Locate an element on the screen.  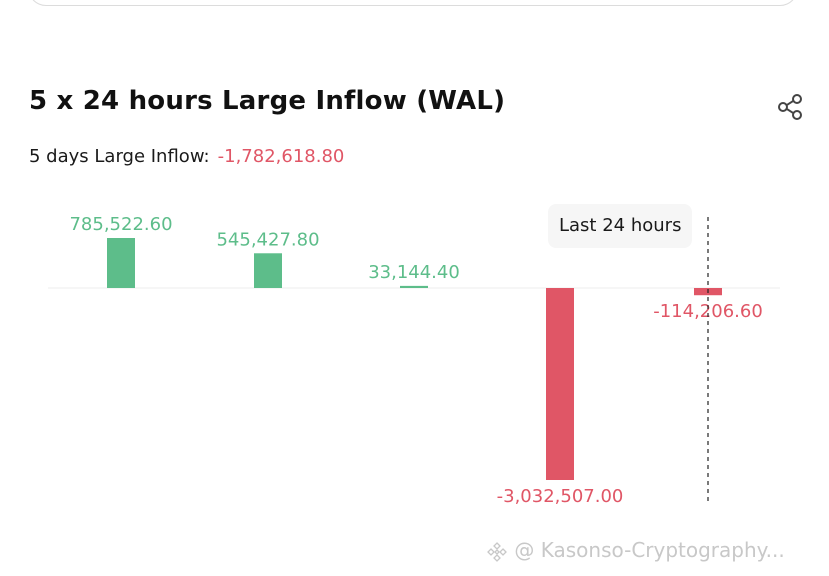
search-bar is located at coordinates (413, 3).